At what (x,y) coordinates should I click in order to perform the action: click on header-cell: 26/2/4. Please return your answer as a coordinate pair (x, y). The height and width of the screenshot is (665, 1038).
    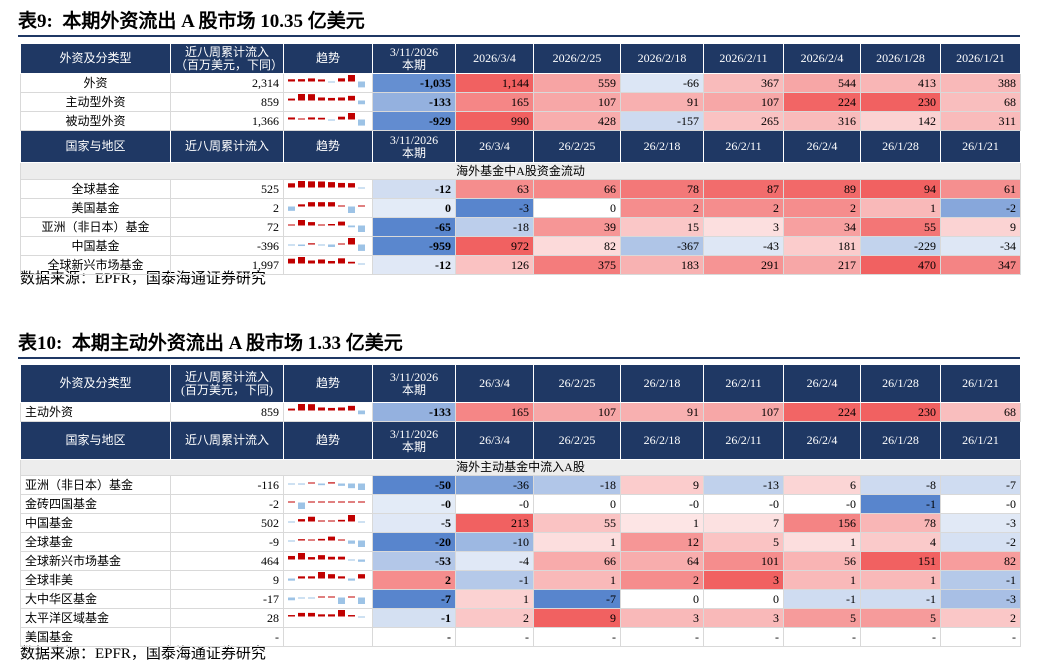
    Looking at the image, I should click on (822, 383).